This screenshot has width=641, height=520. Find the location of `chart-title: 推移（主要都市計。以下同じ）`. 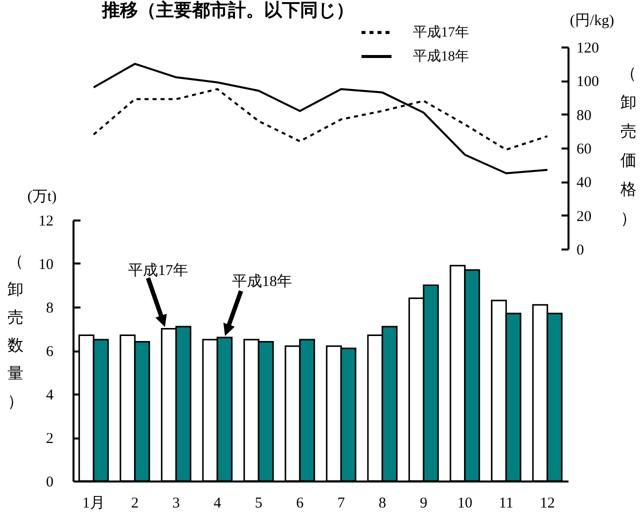

chart-title: 推移（主要都市計。以下同じ） is located at coordinates (227, 10).